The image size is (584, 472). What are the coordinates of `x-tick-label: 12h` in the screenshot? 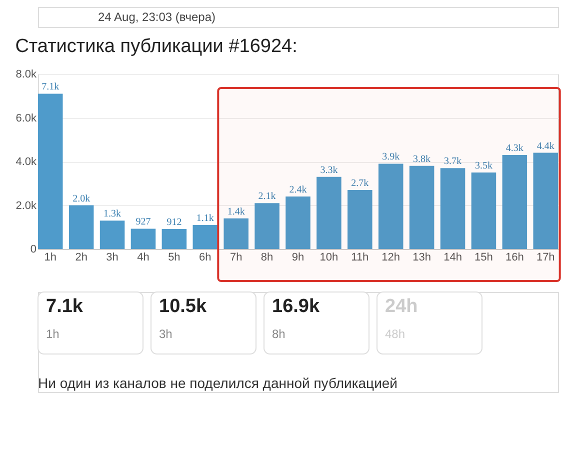 It's located at (391, 258).